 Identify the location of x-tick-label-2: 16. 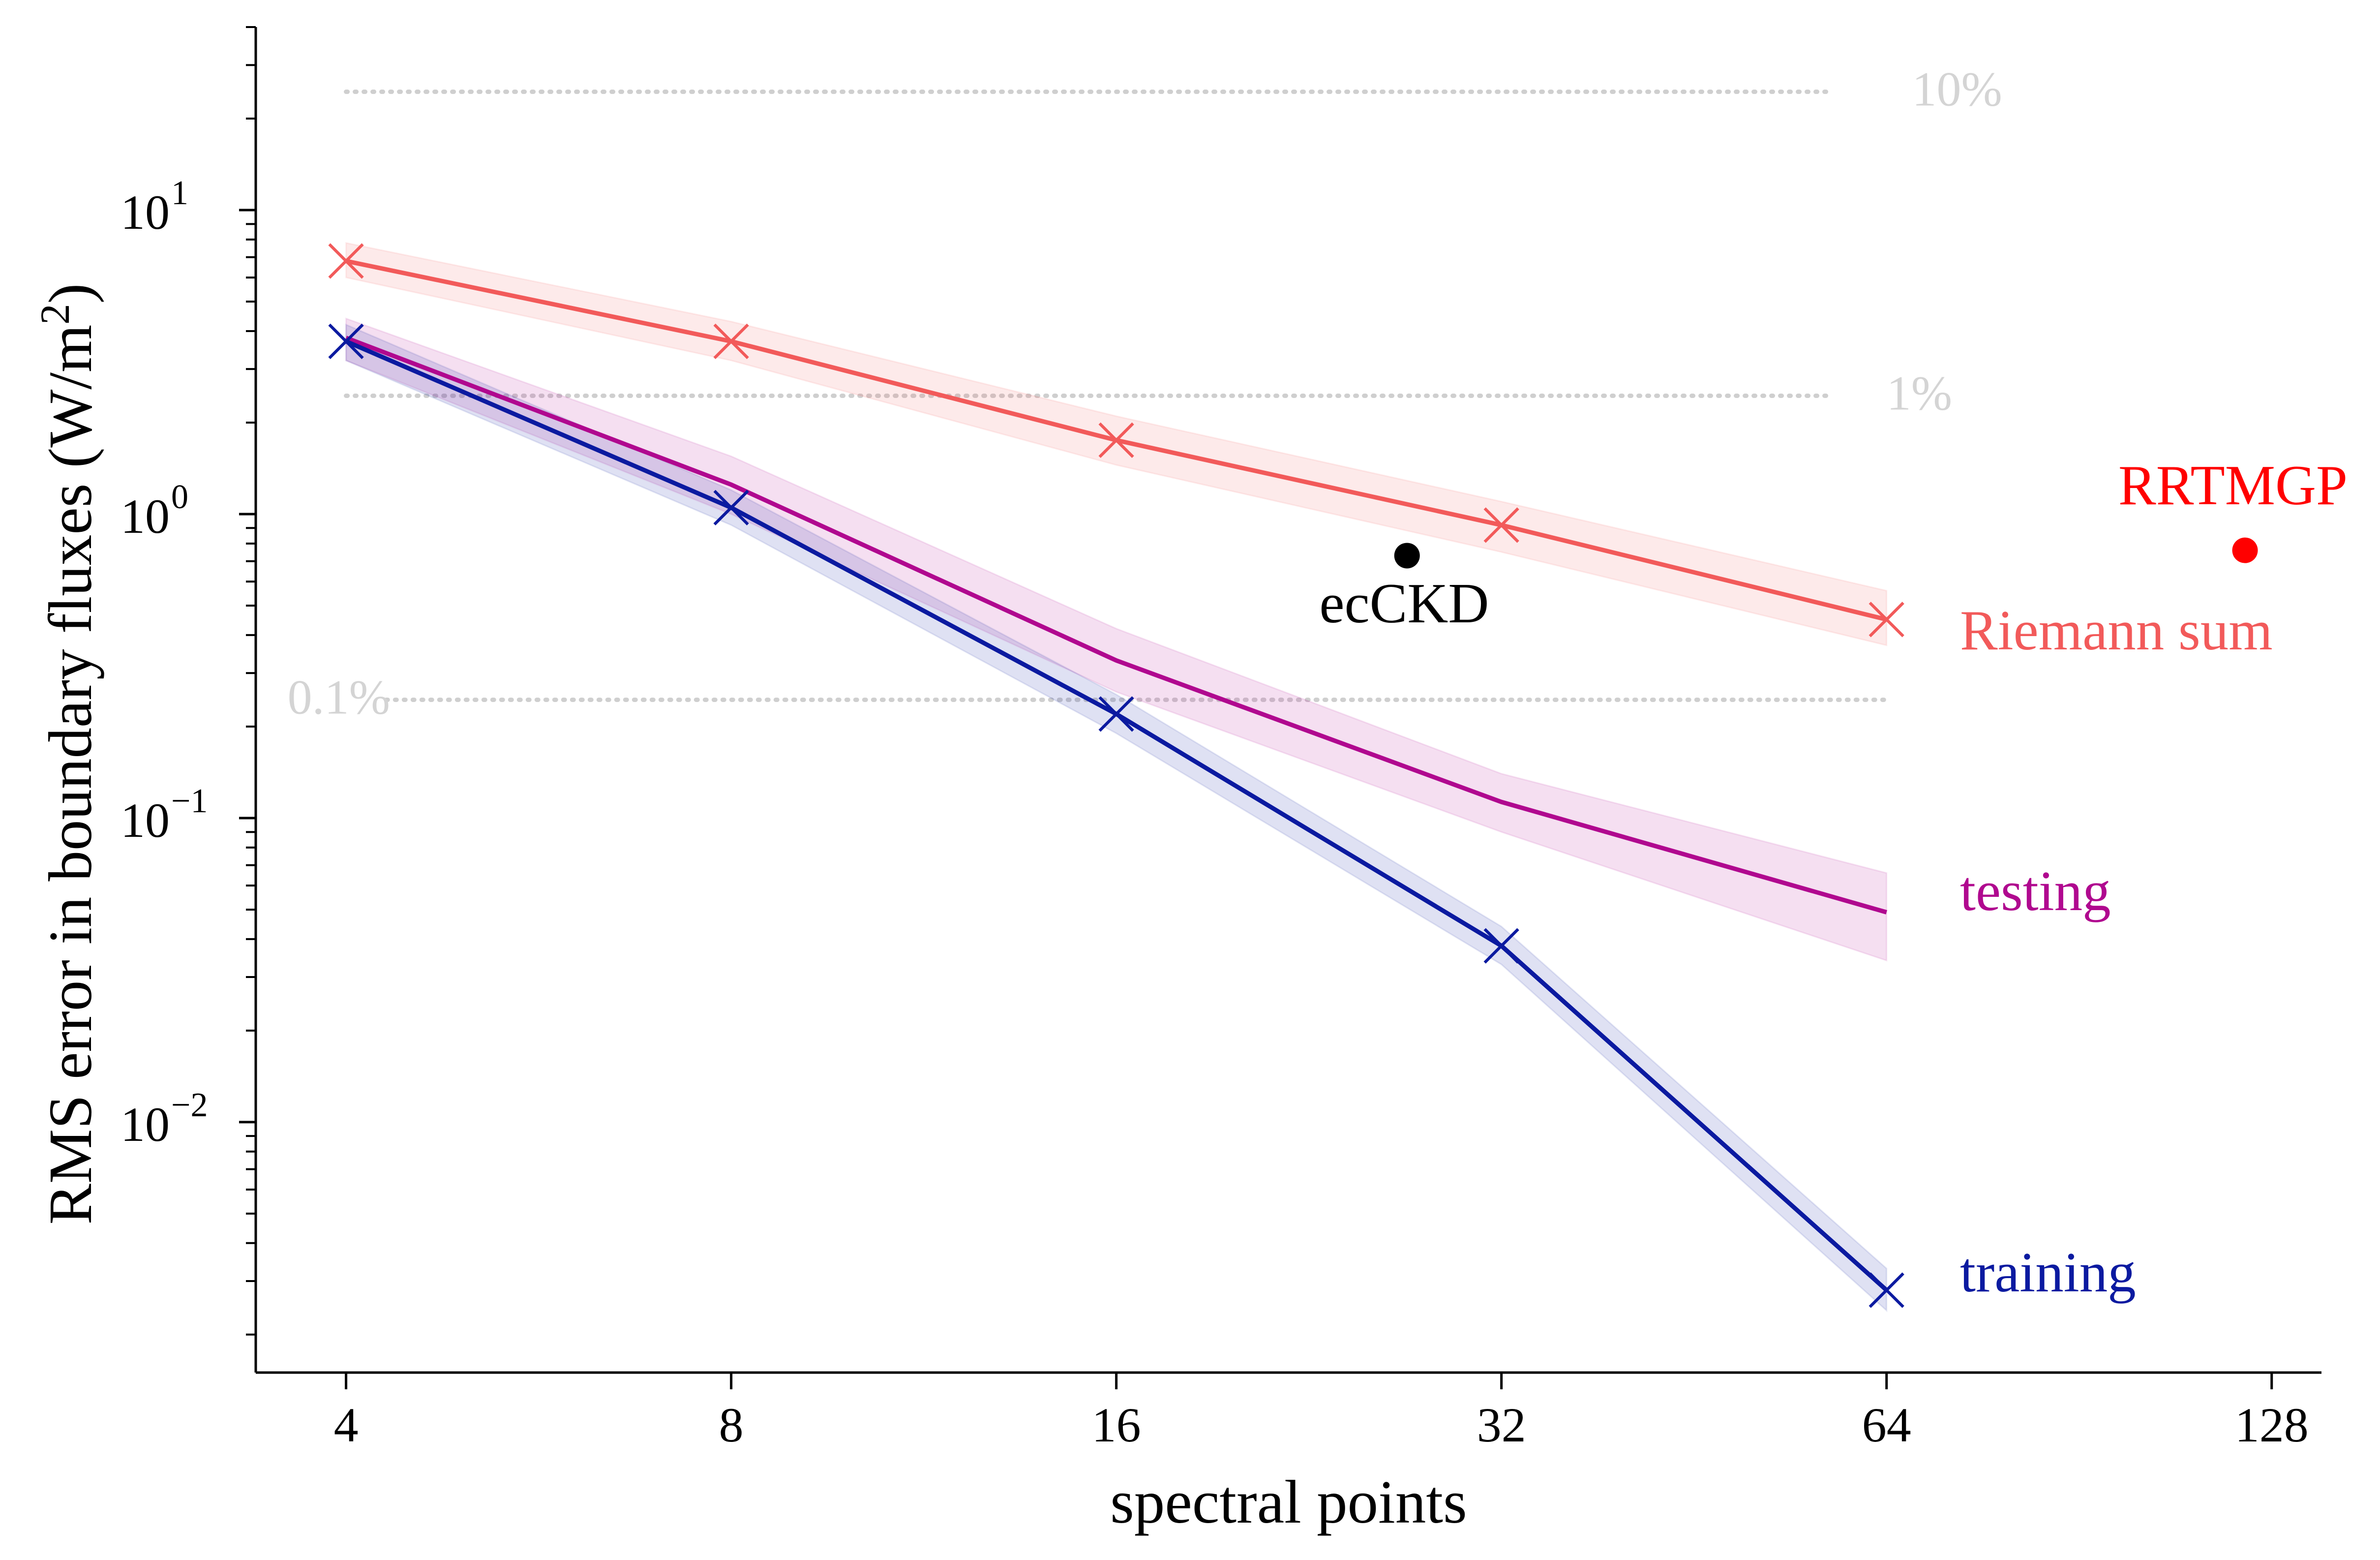
(1116, 1425).